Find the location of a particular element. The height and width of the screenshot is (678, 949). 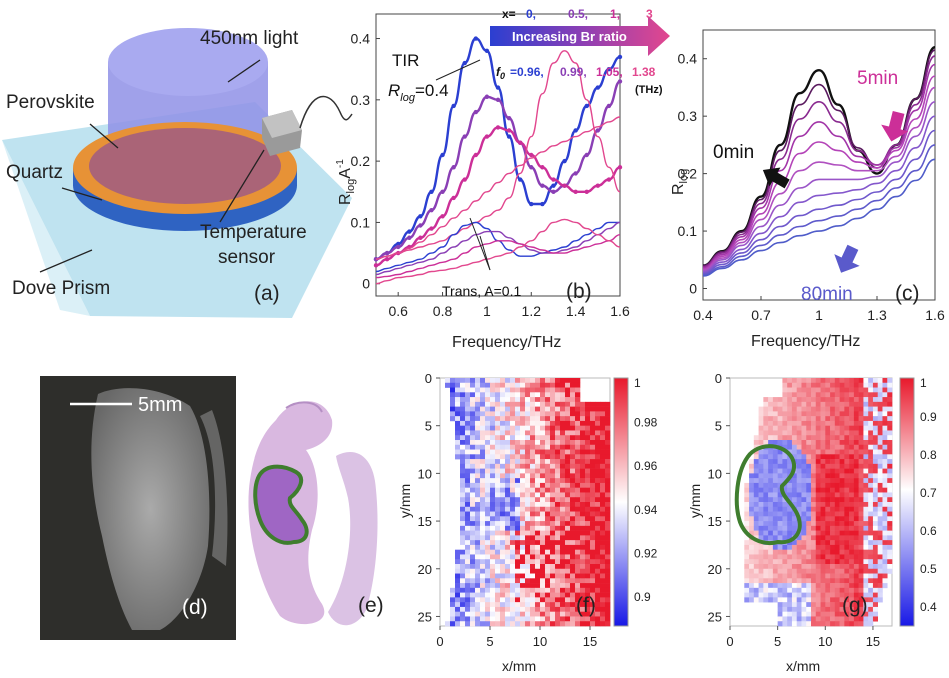

rlog-04-label: Rlog=0.4 is located at coordinates (418, 92).